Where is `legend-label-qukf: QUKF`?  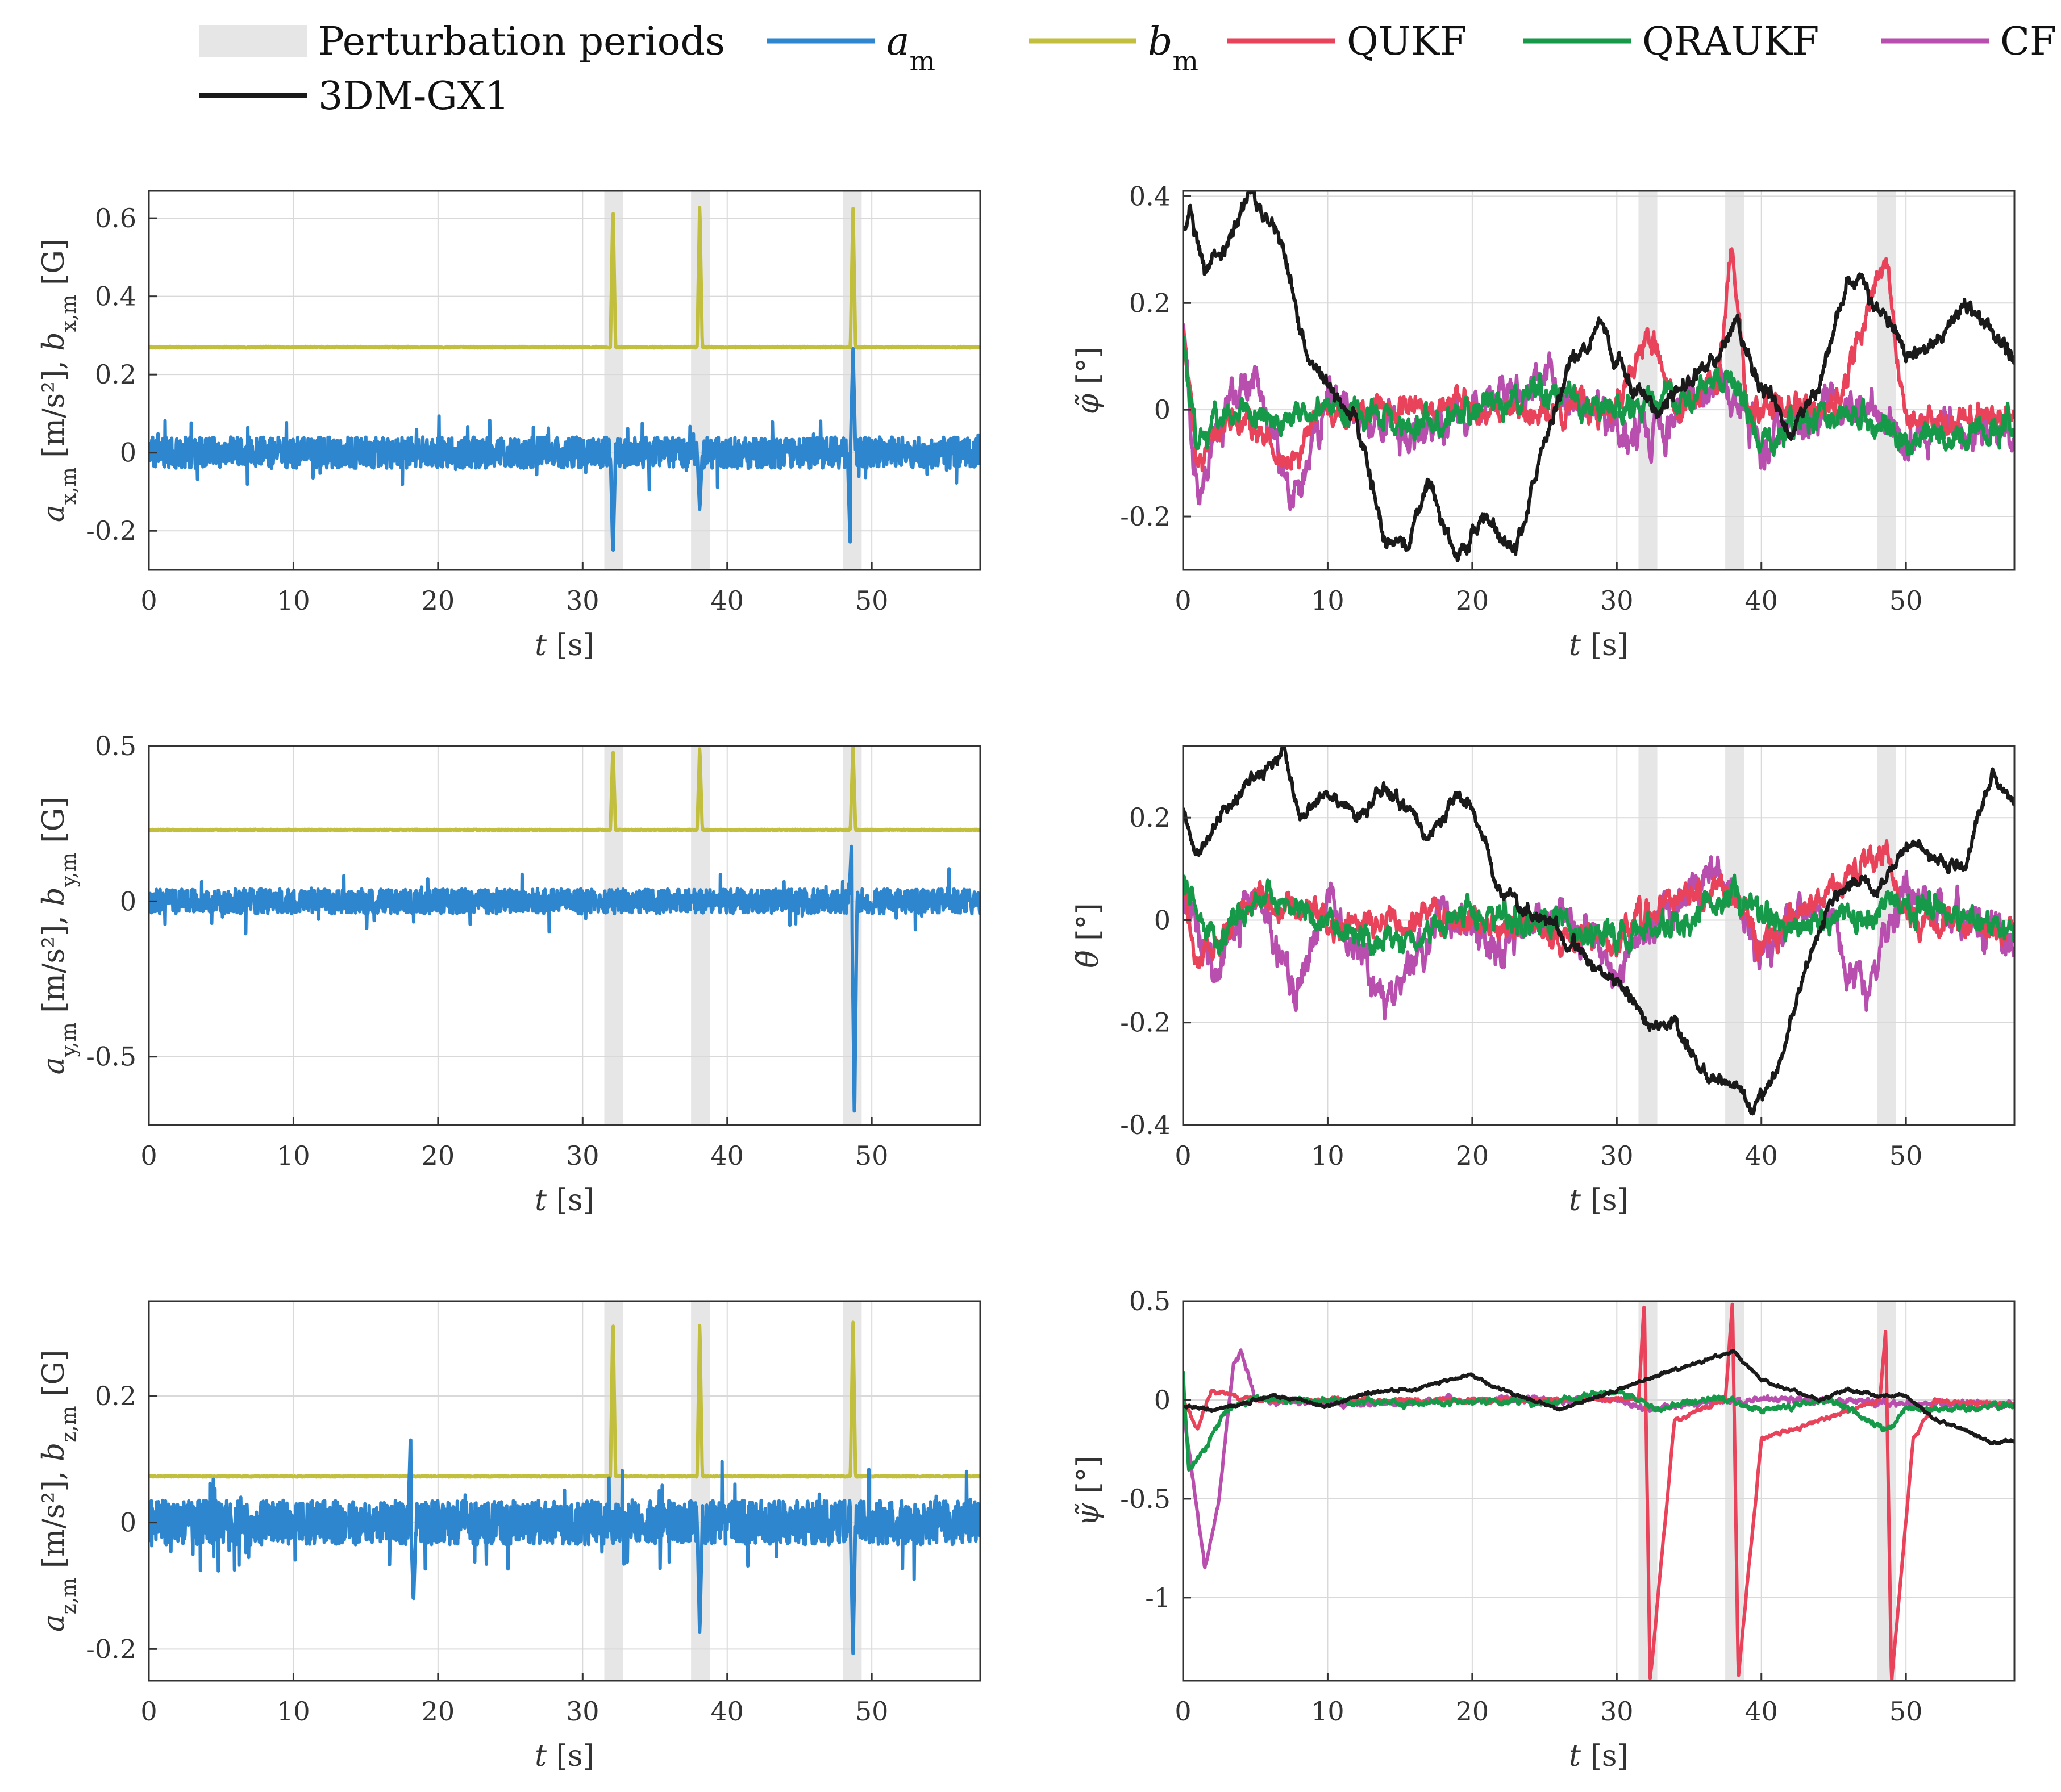 legend-label-qukf: QUKF is located at coordinates (1407, 41).